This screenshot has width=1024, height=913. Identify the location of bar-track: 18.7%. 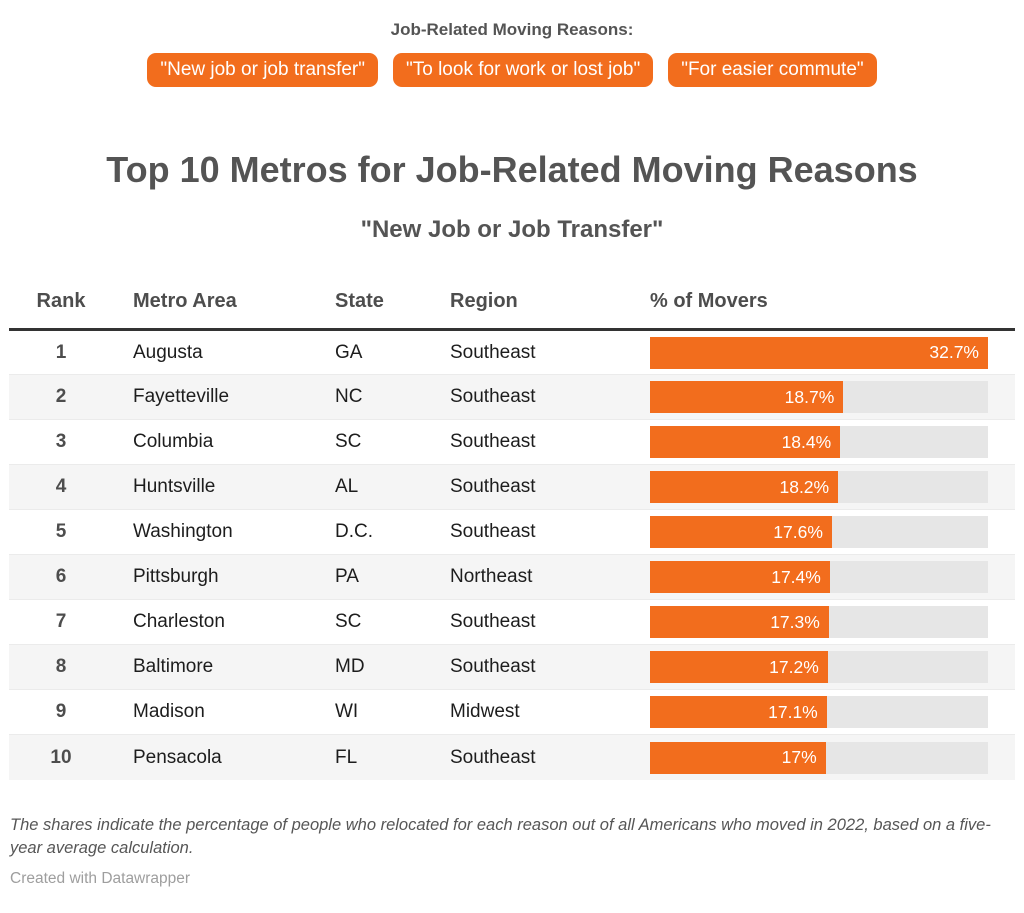
(819, 397).